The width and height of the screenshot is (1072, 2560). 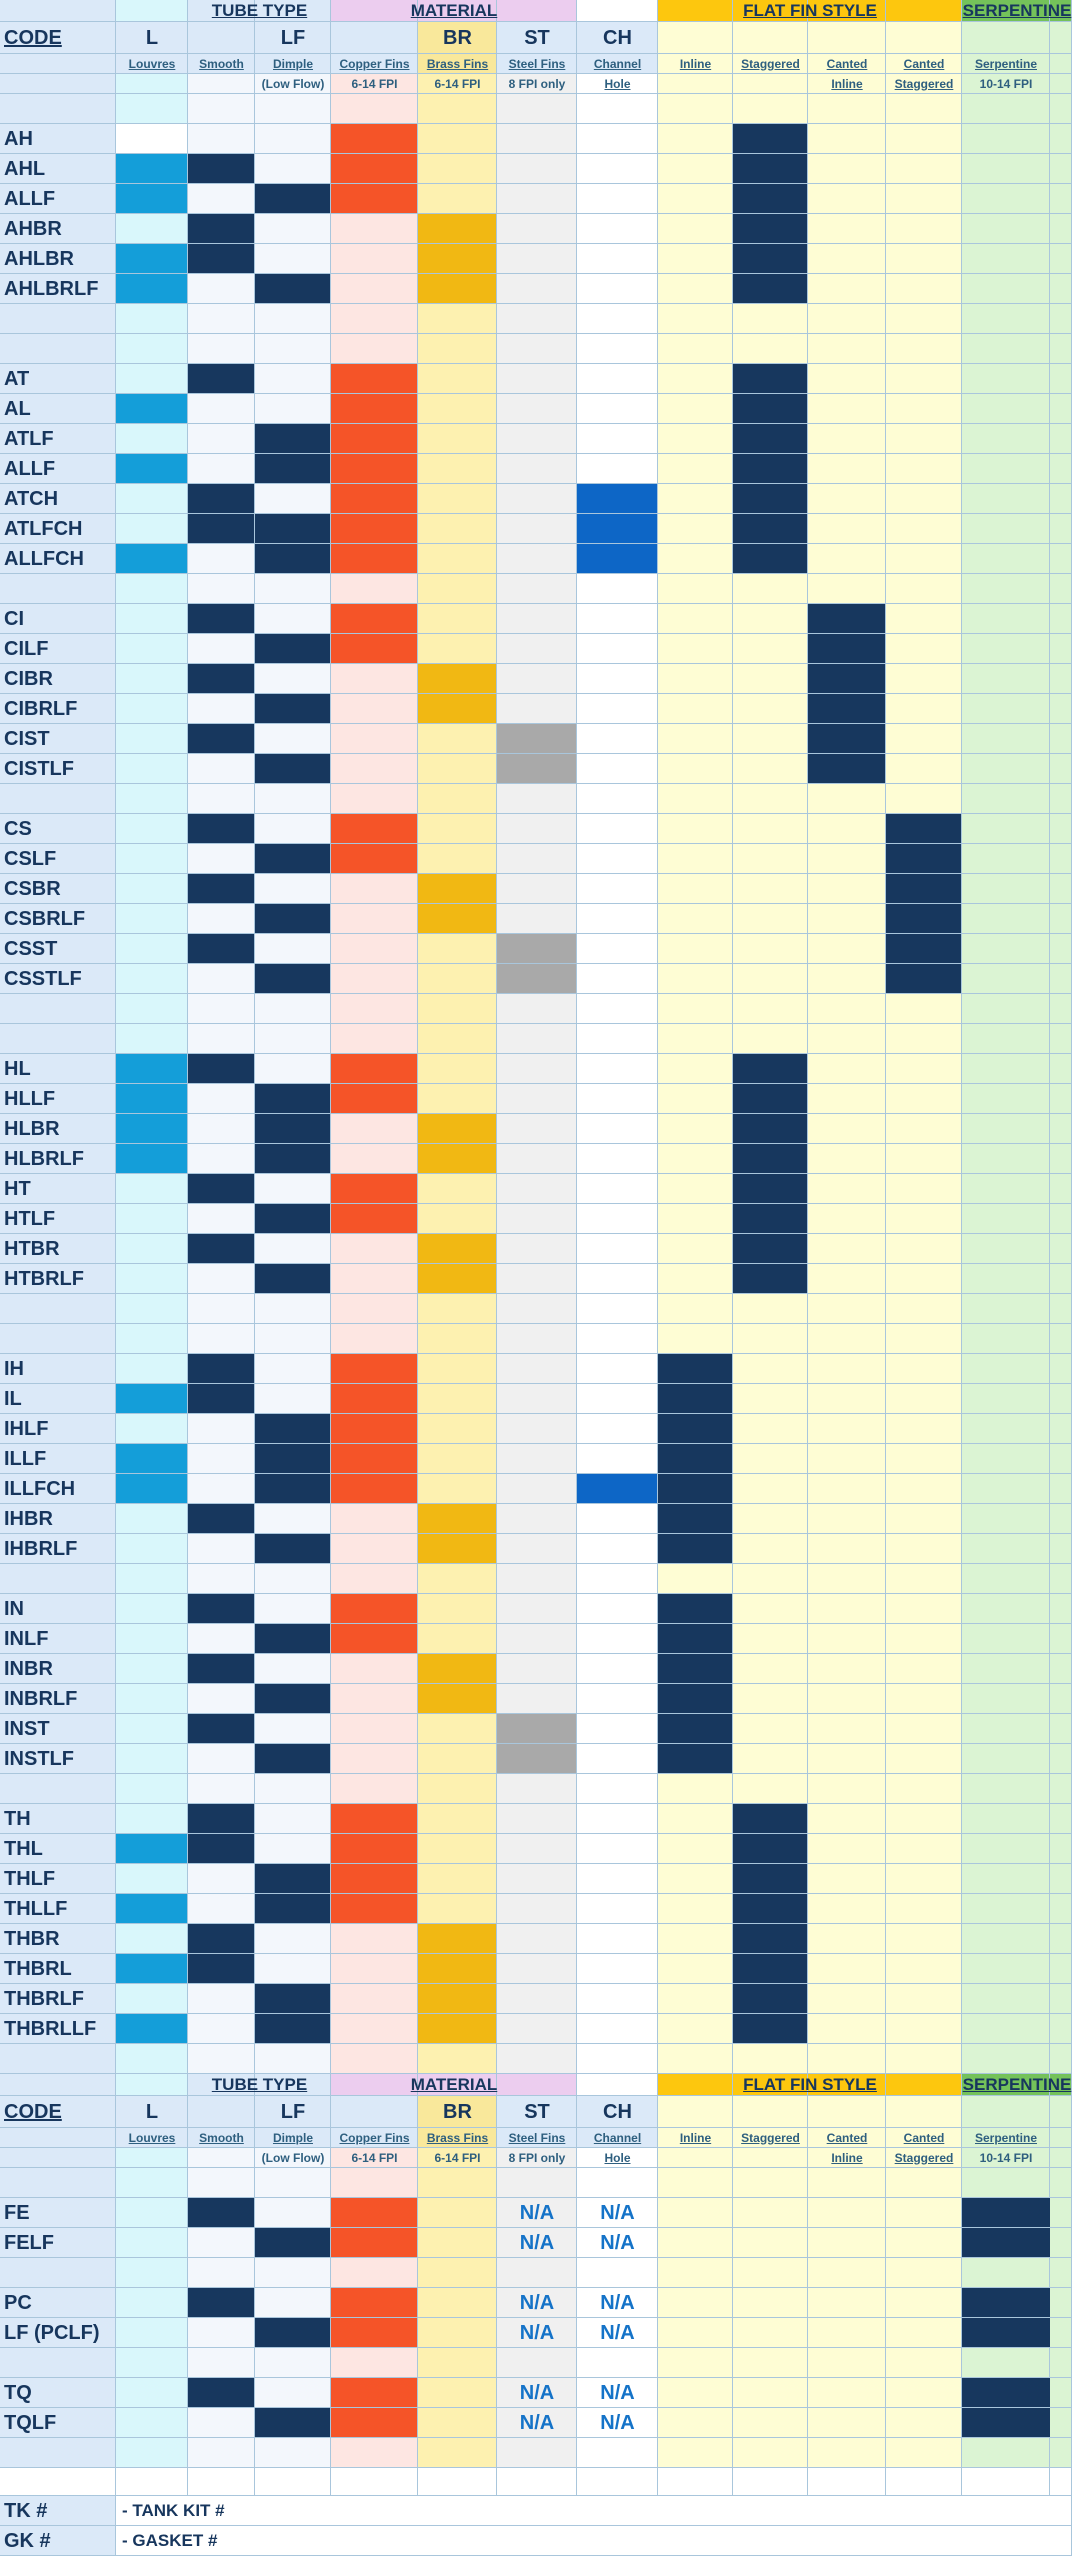 I want to click on column-subheading: Dimple, so click(x=292, y=2138).